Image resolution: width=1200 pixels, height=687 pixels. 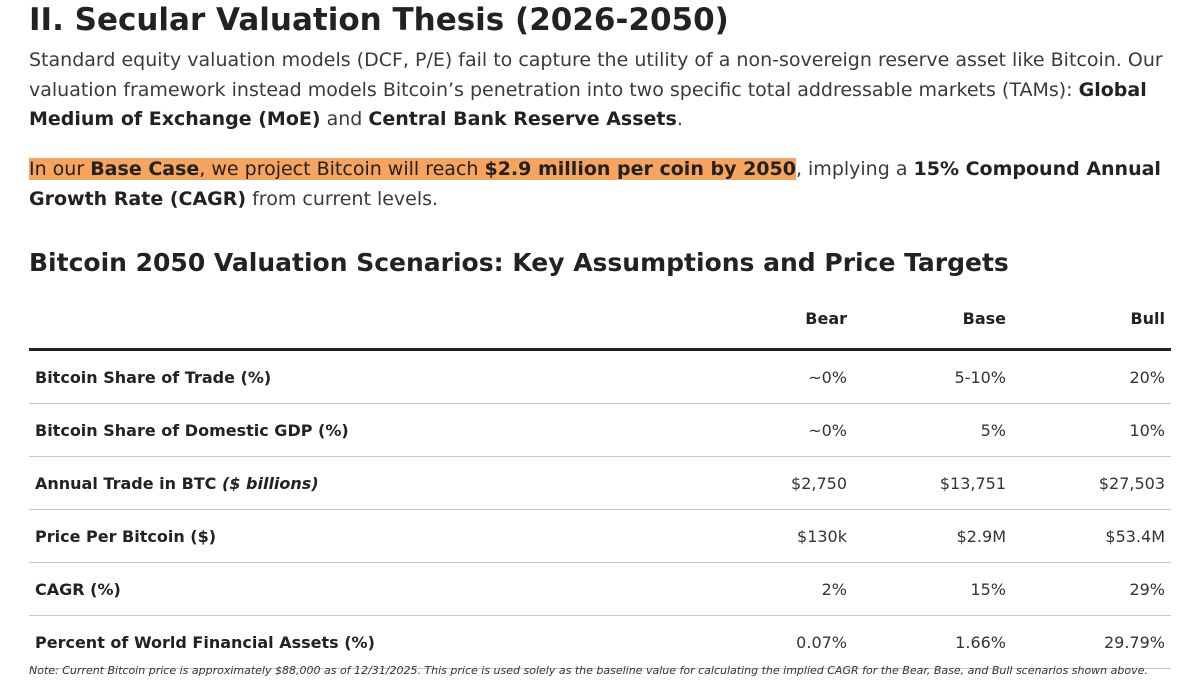 I want to click on projection-hl-text-2: , we project Bitcoin will reach, so click(x=342, y=169).